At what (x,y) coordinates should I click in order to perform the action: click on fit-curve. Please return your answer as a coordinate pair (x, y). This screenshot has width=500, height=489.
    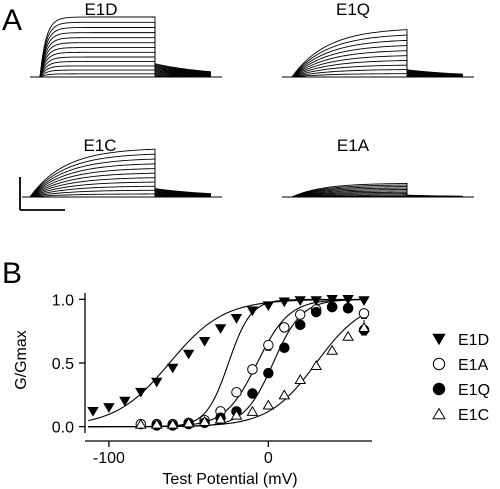
    Looking at the image, I should click on (228, 363).